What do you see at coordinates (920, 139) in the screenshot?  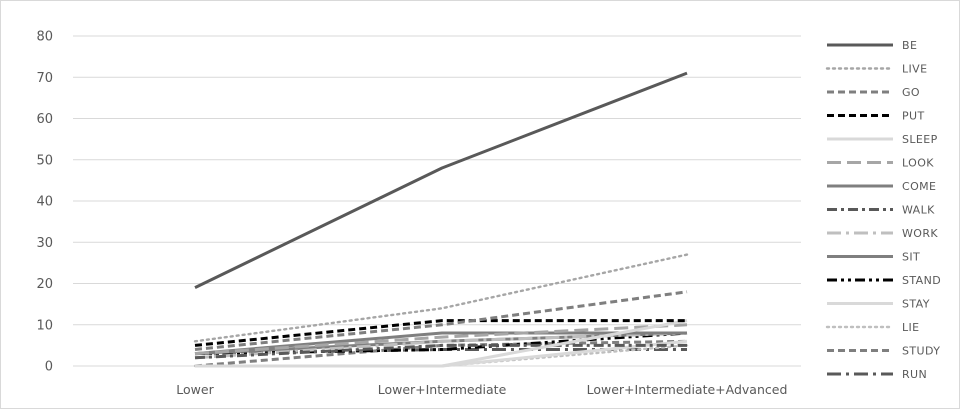 I see `legend-label-sleep: SLEEP` at bounding box center [920, 139].